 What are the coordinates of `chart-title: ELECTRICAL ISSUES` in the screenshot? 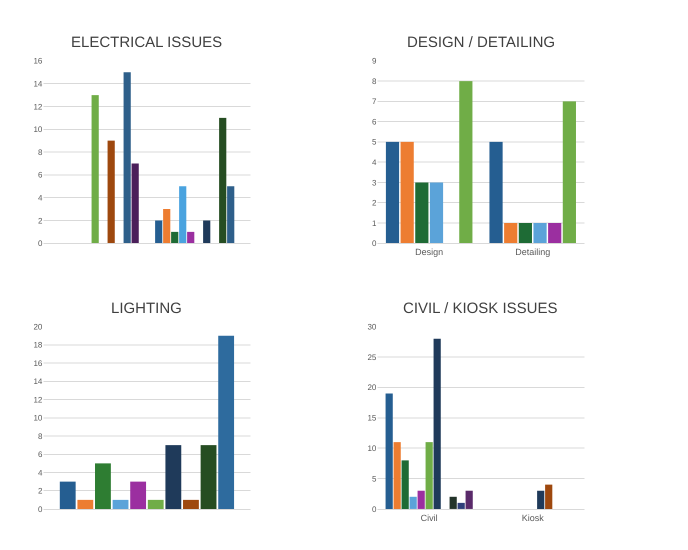 It's located at (146, 42).